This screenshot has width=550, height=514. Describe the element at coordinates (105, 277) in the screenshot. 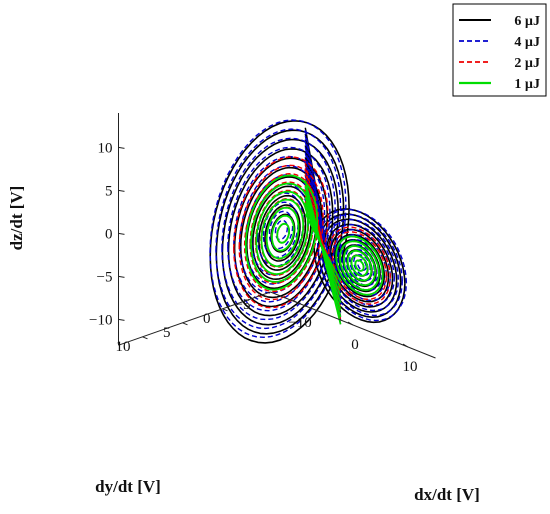

I see `z-tick-label: −5` at that location.